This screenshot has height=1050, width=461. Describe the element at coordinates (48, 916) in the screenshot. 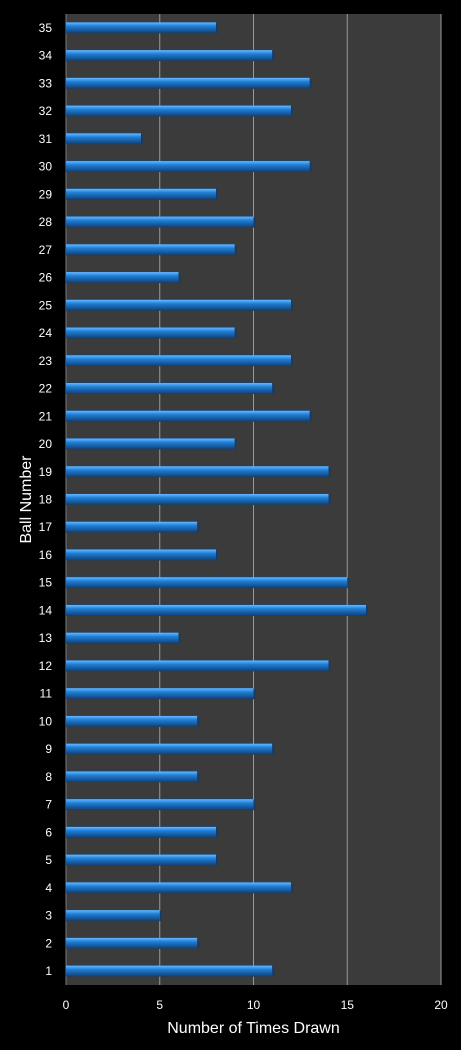

I see `y-tick-label: 3` at that location.